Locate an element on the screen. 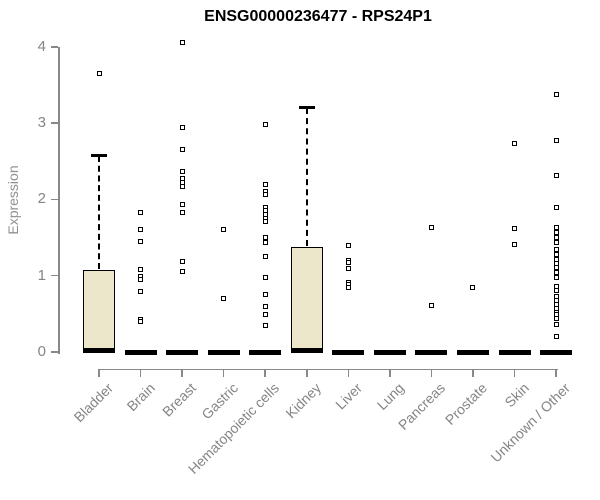 Image resolution: width=600 pixels, height=500 pixels. y-tick-label: 0 is located at coordinates (41, 351).